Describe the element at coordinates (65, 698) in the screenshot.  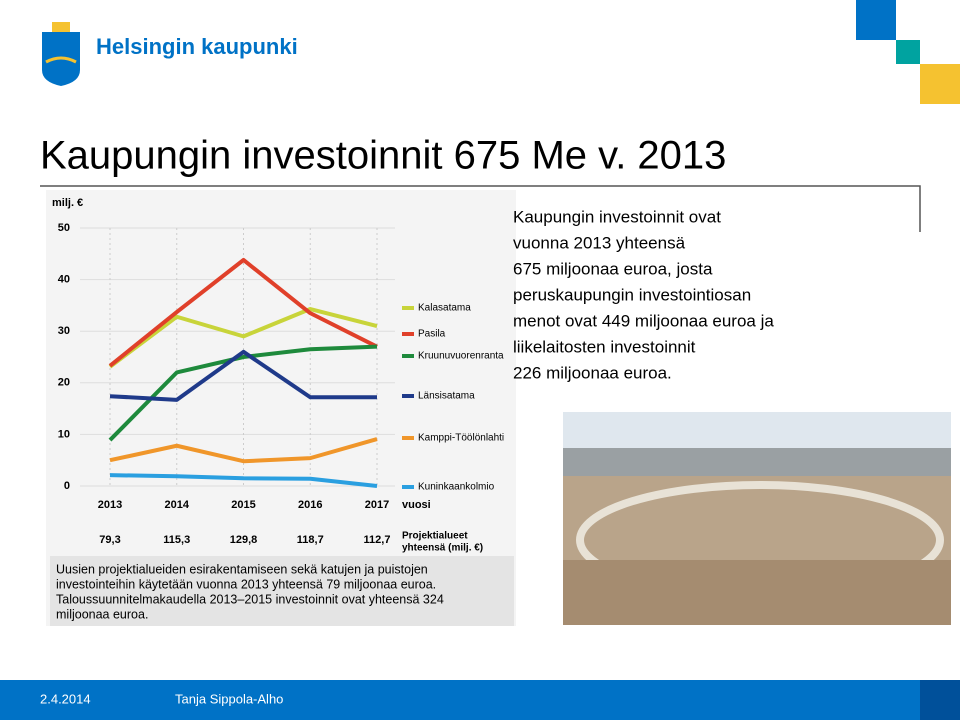
I see `footer-date: 2.4.2014` at that location.